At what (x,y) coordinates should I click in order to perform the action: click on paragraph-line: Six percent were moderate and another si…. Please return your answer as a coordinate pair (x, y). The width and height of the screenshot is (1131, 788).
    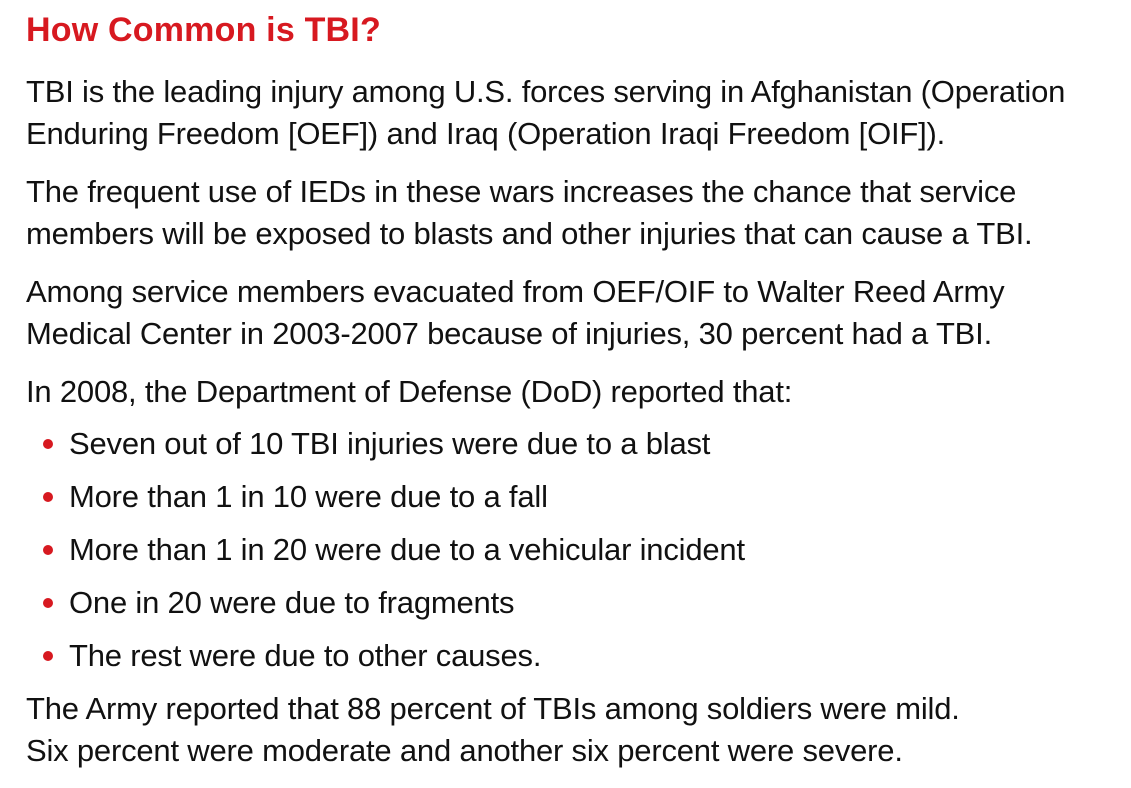
    Looking at the image, I should click on (464, 750).